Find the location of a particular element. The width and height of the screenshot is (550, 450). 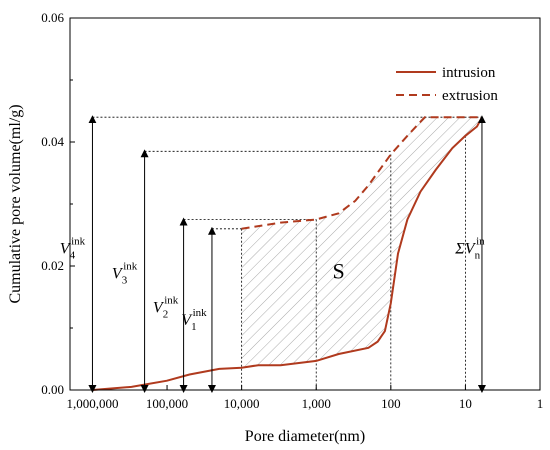

y-axis: 0.00 0.02 0.04 0.06 is located at coordinates (58, 203).